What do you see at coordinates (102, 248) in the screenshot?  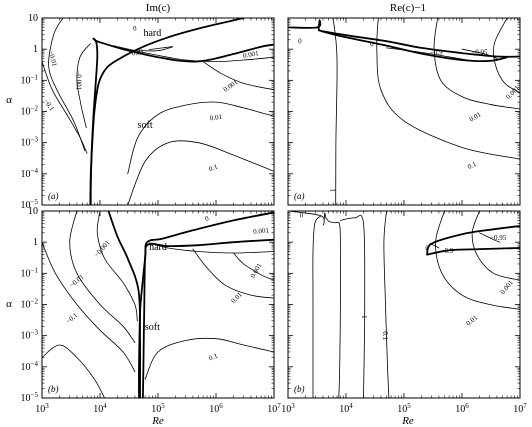 I see `contour-label: −0.001` at bounding box center [102, 248].